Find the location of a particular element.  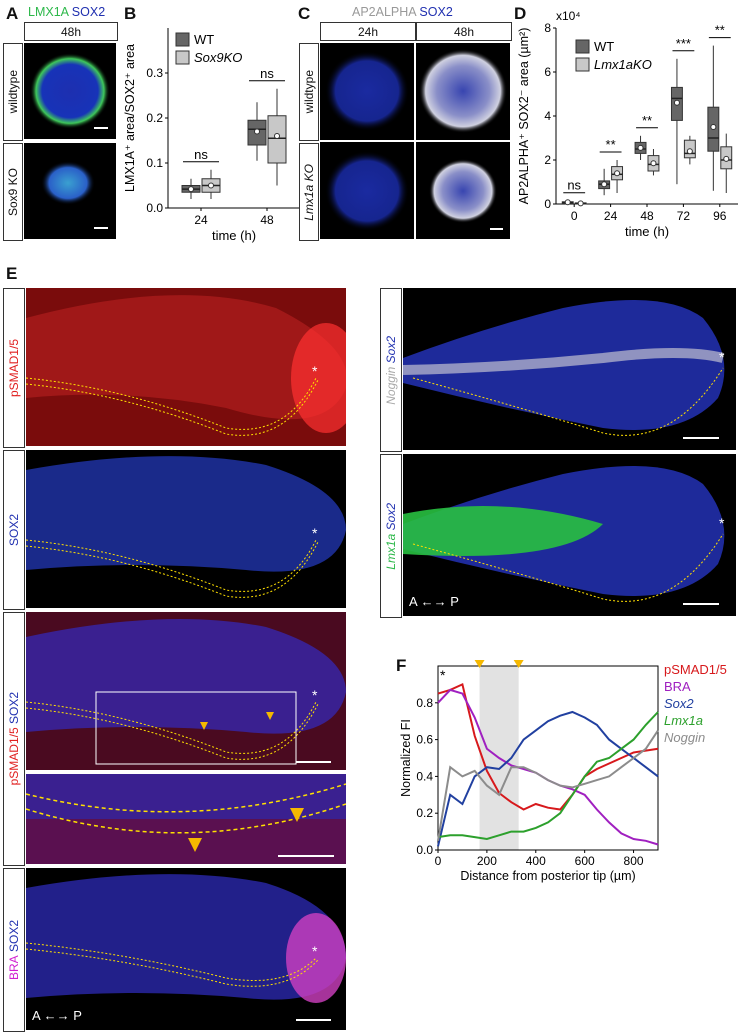

panel-e-label: E is located at coordinates (12, 273).